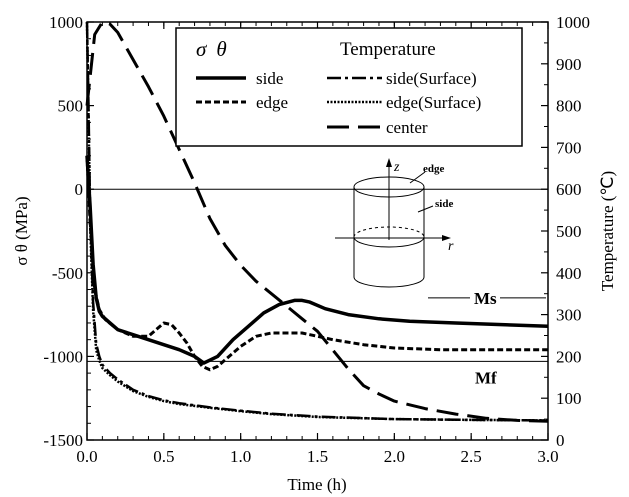  What do you see at coordinates (444, 204) in the screenshot?
I see `cylinder-side-label: side` at bounding box center [444, 204].